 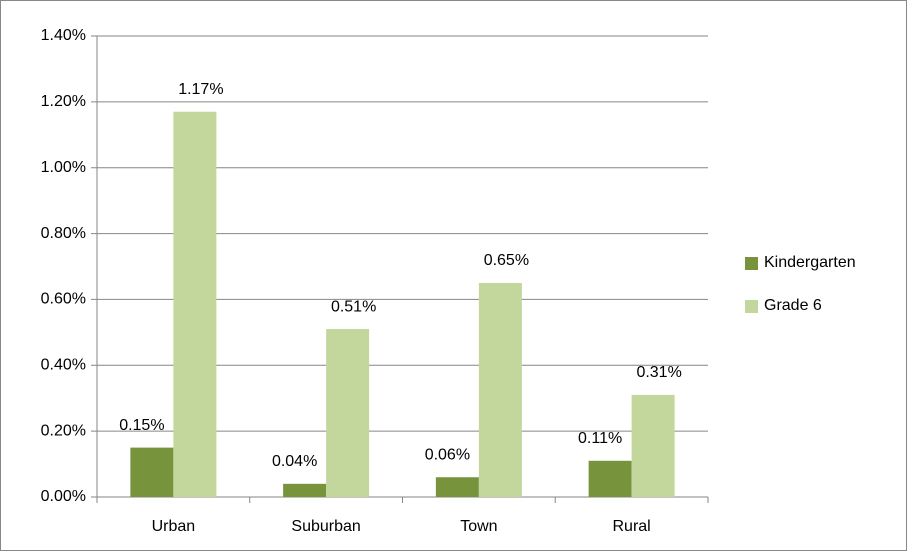 What do you see at coordinates (447, 454) in the screenshot?
I see `value-label: 0.06%` at bounding box center [447, 454].